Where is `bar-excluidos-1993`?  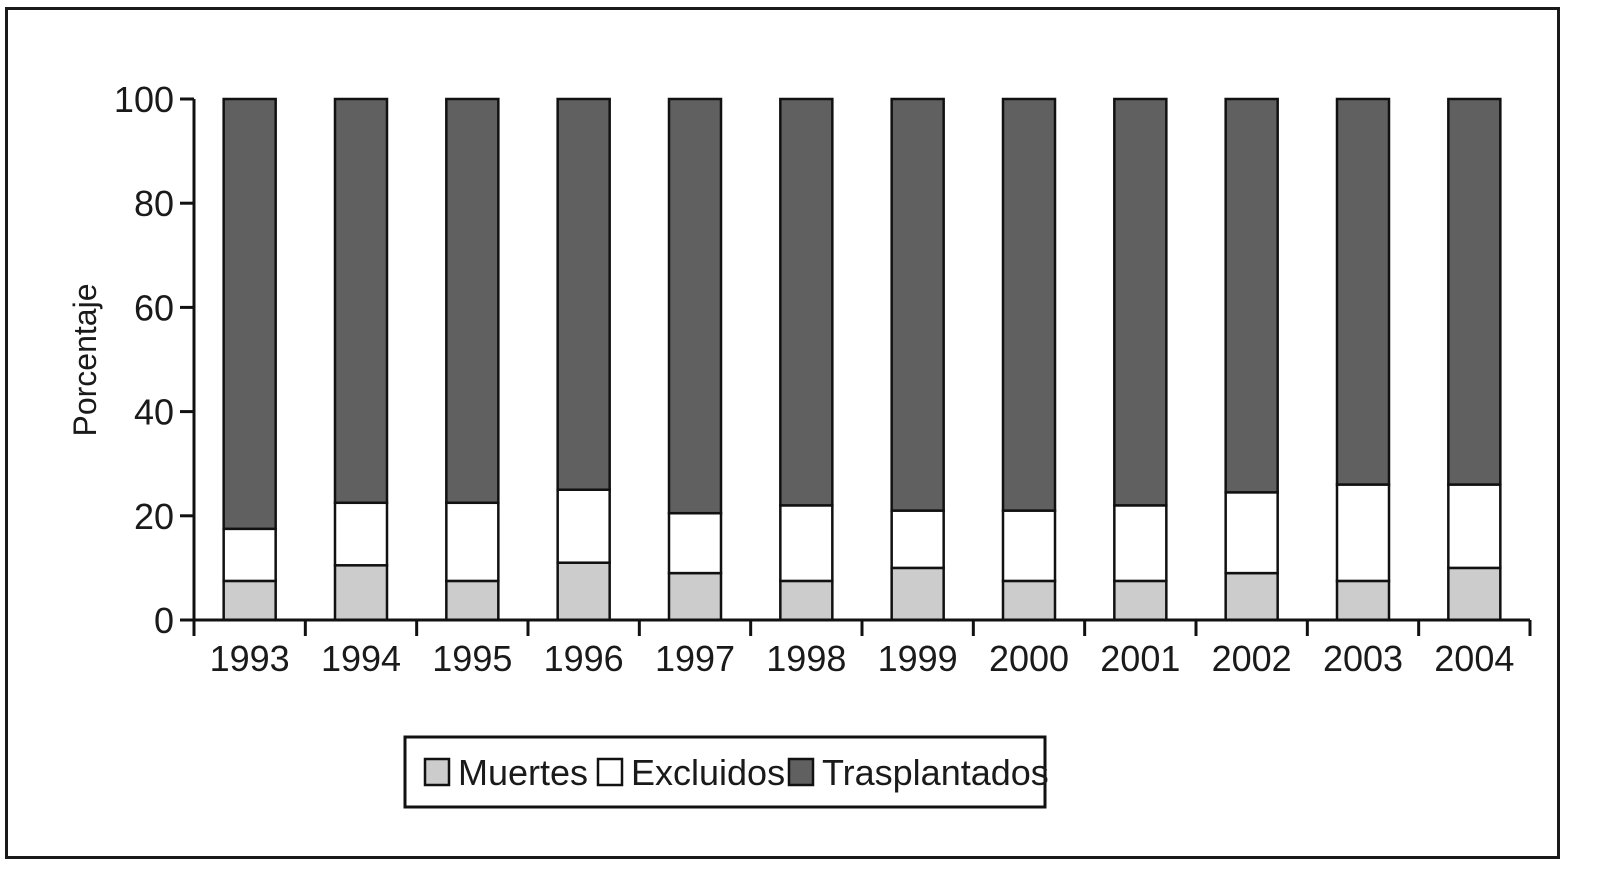
bar-excluidos-1993 is located at coordinates (249, 555).